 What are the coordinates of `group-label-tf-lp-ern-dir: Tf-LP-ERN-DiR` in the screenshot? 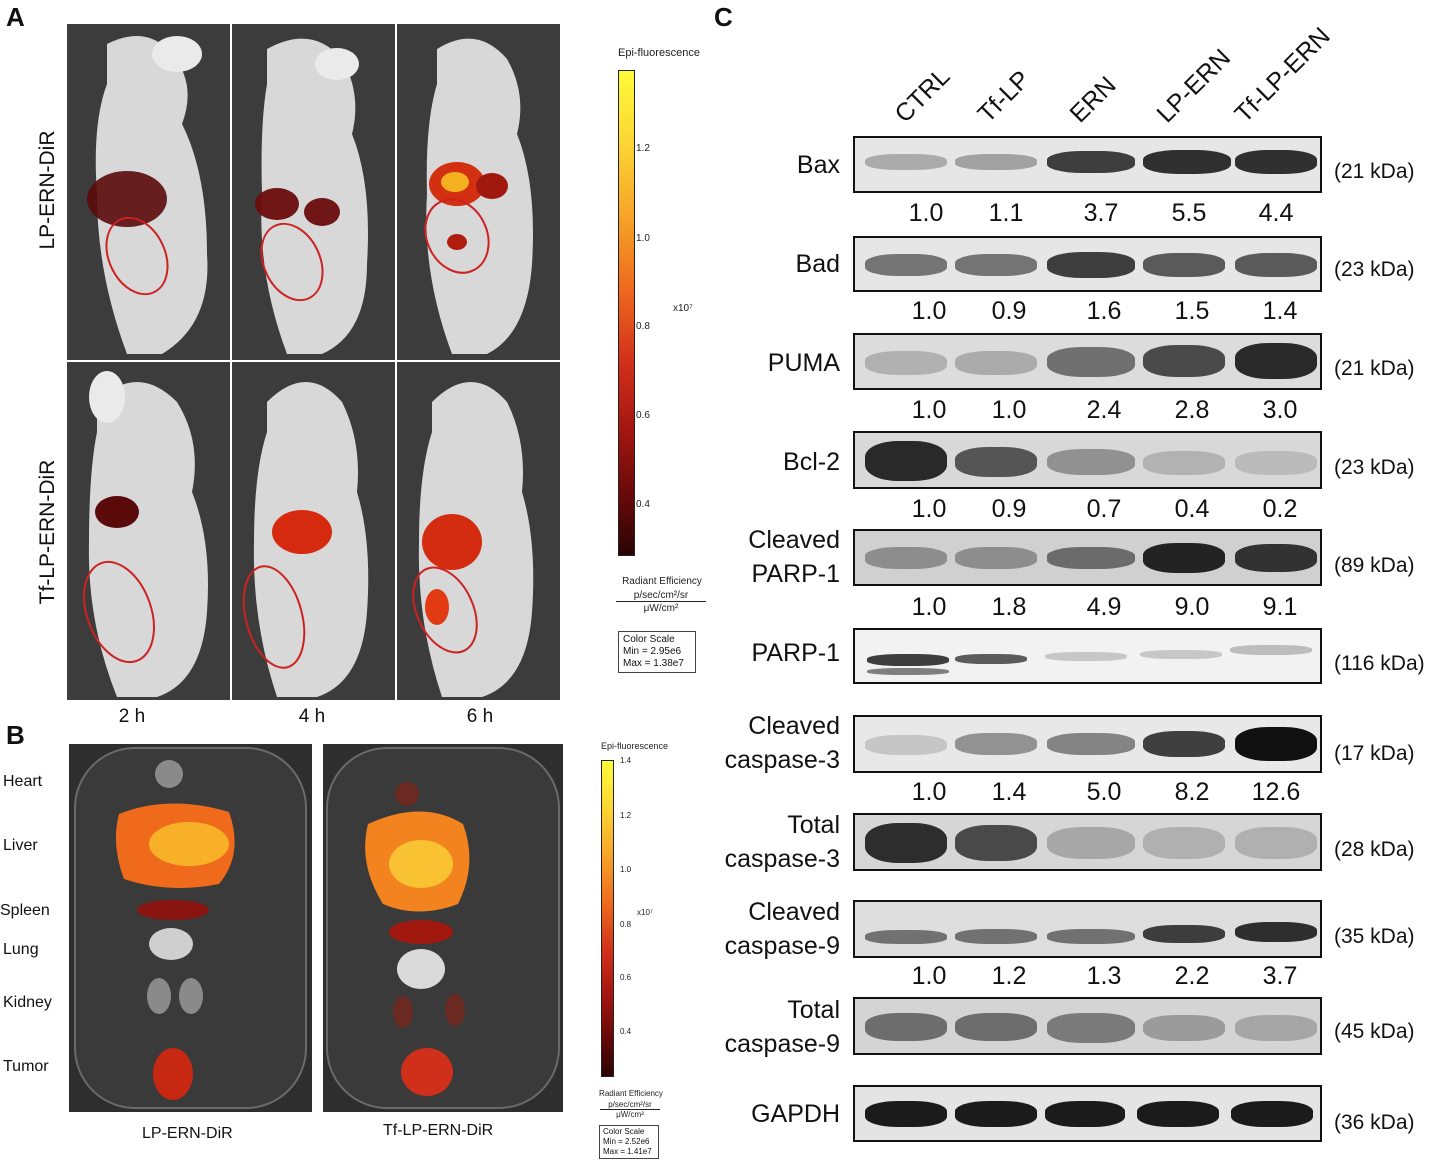 It's located at (438, 1130).